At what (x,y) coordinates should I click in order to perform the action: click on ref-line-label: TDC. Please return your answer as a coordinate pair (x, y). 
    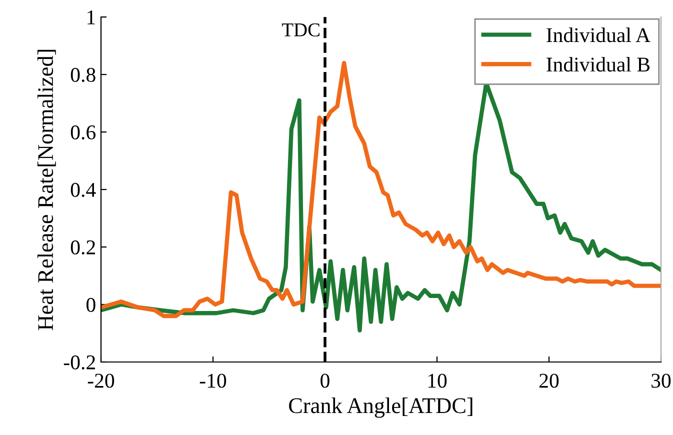
    Looking at the image, I should click on (301, 29).